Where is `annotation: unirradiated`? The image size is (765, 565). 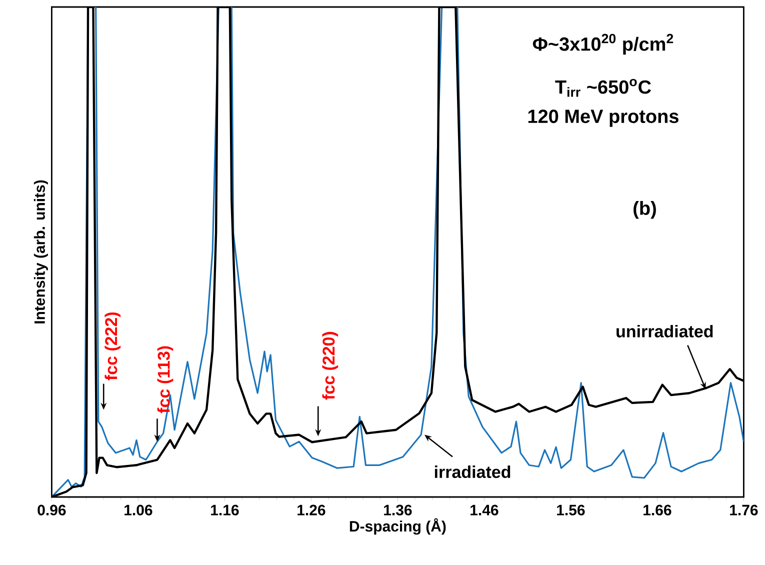
annotation: unirradiated is located at coordinates (664, 331).